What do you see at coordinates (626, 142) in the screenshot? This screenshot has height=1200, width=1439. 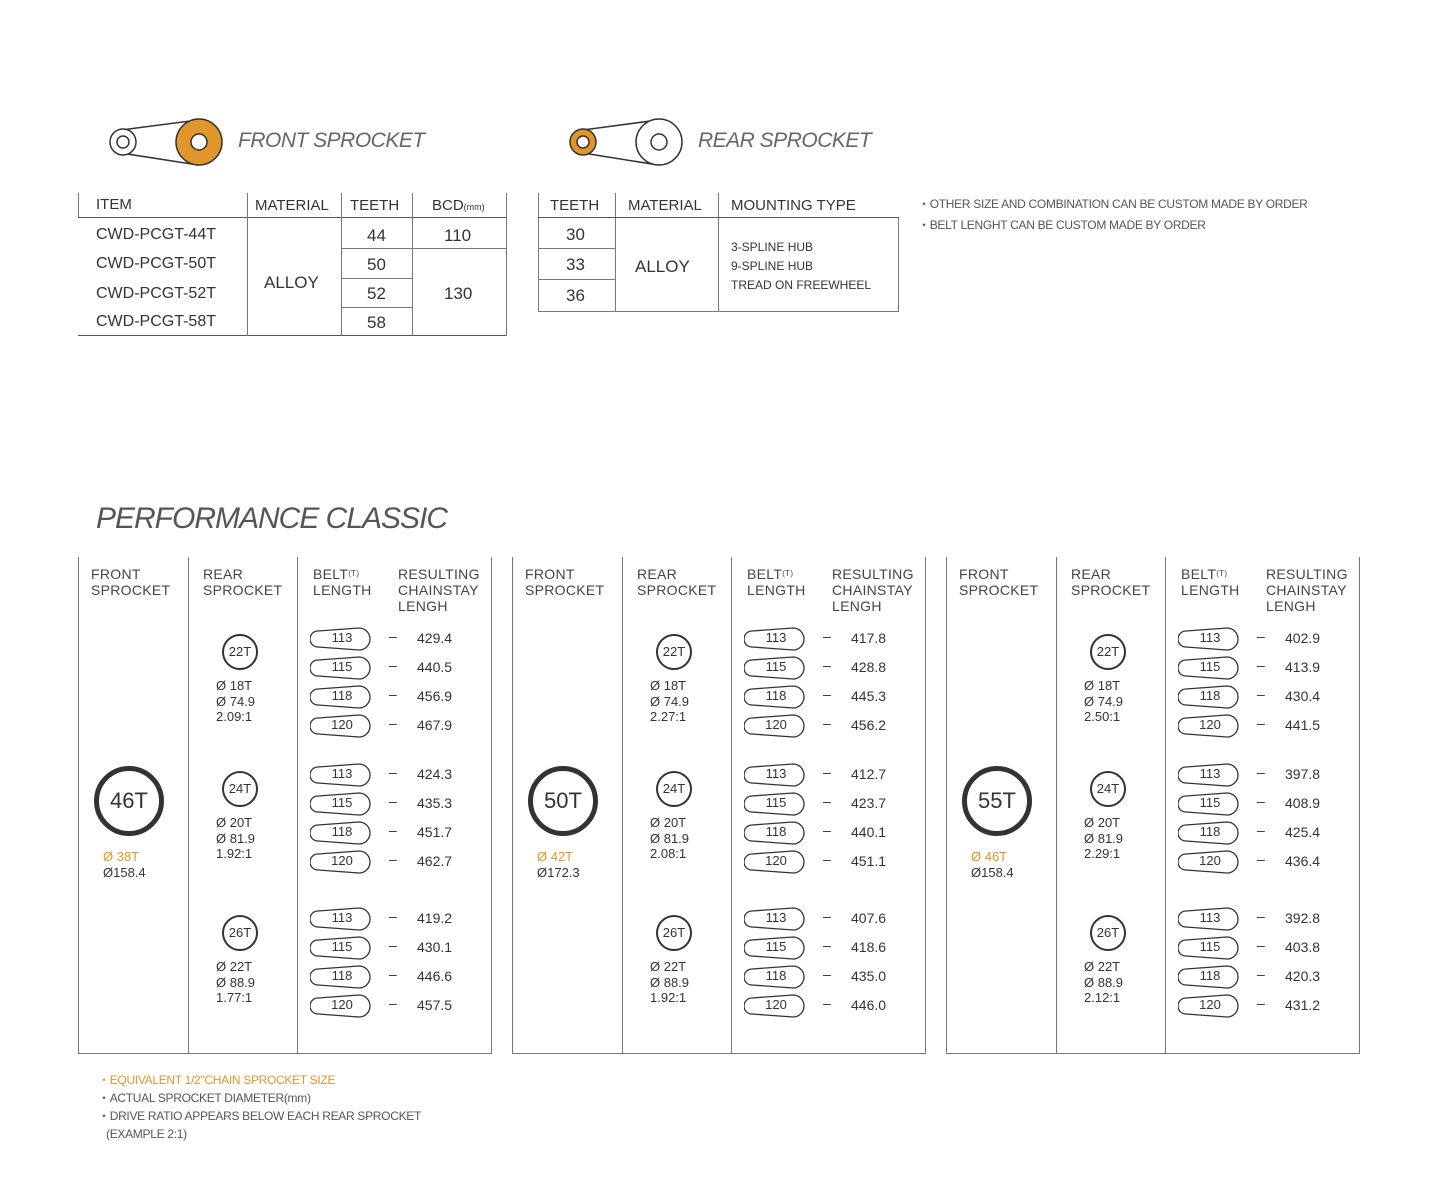 I see `rear-sprocket-diagram-icon` at bounding box center [626, 142].